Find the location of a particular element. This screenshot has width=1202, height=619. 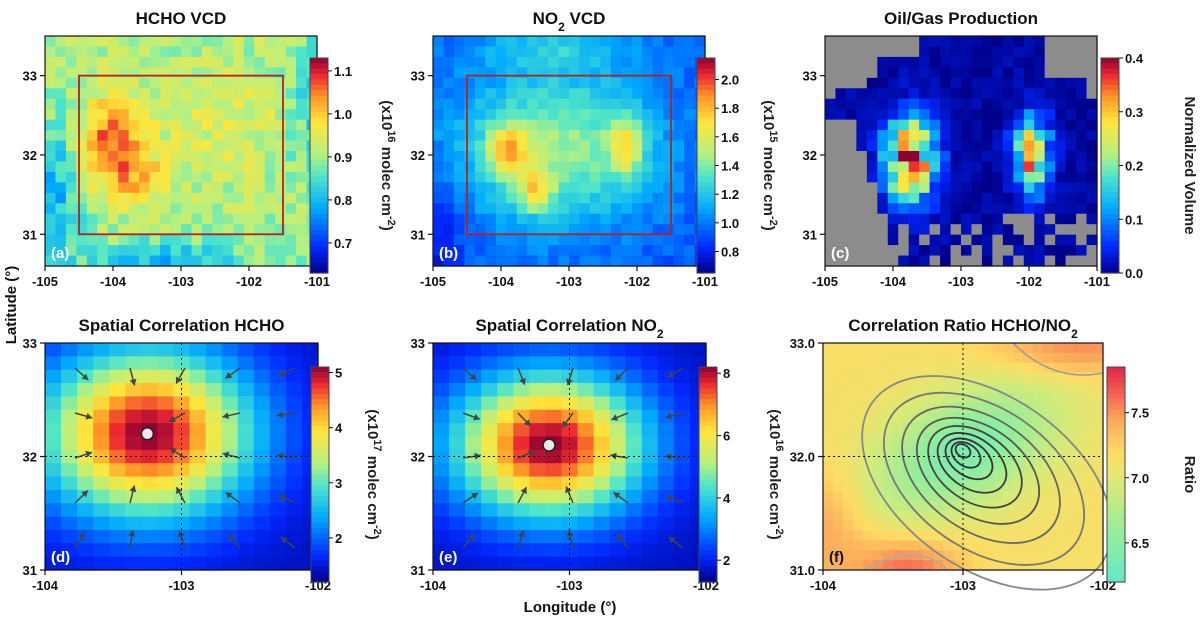

y-tick-label: 33.0 is located at coordinates (802, 343).